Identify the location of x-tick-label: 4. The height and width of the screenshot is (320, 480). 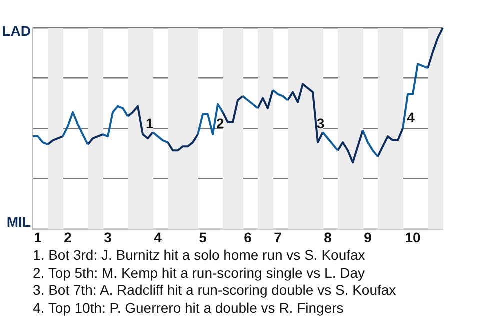
(158, 237).